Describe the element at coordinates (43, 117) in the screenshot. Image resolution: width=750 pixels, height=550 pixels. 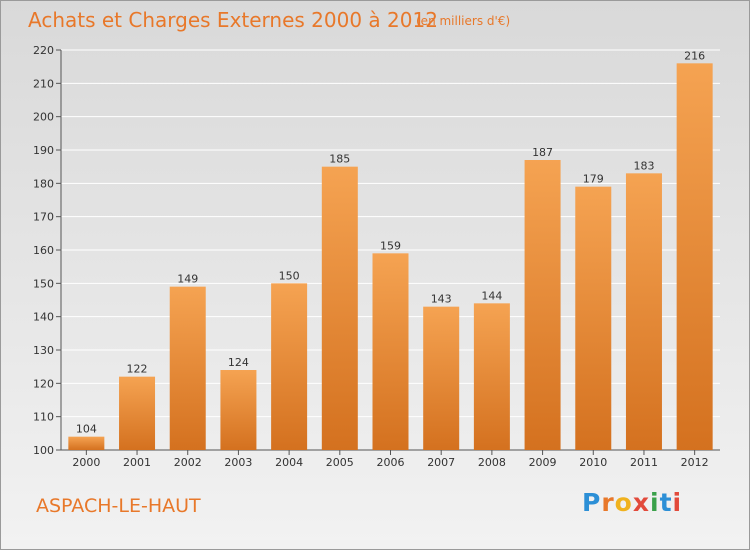
I see `y-tick-label: 200` at that location.